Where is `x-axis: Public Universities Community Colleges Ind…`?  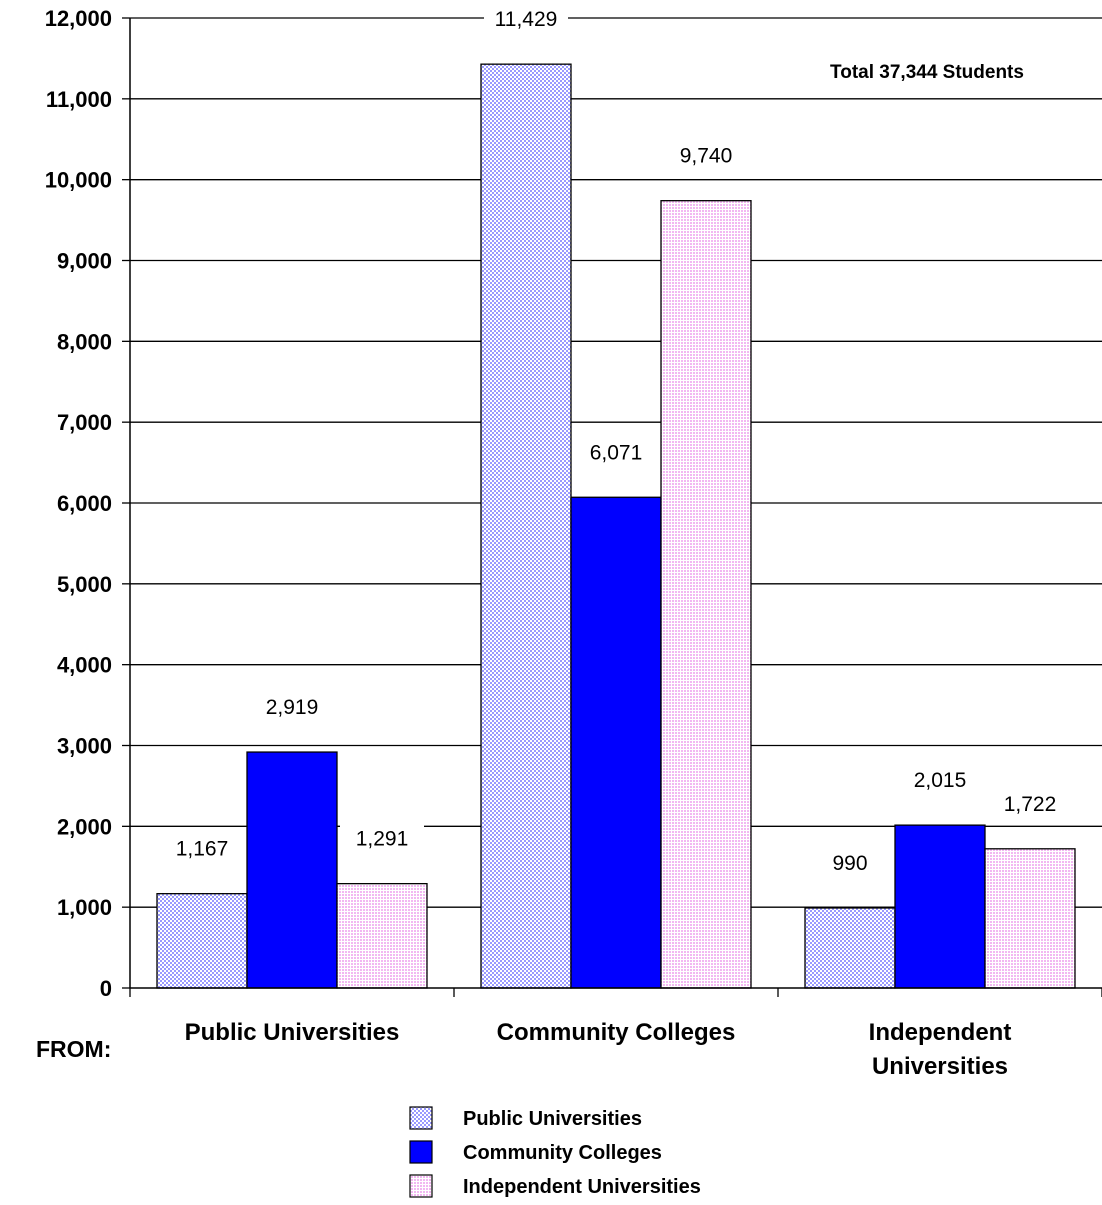 x-axis: Public Universities Community Colleges Ind… is located at coordinates (615, 1033).